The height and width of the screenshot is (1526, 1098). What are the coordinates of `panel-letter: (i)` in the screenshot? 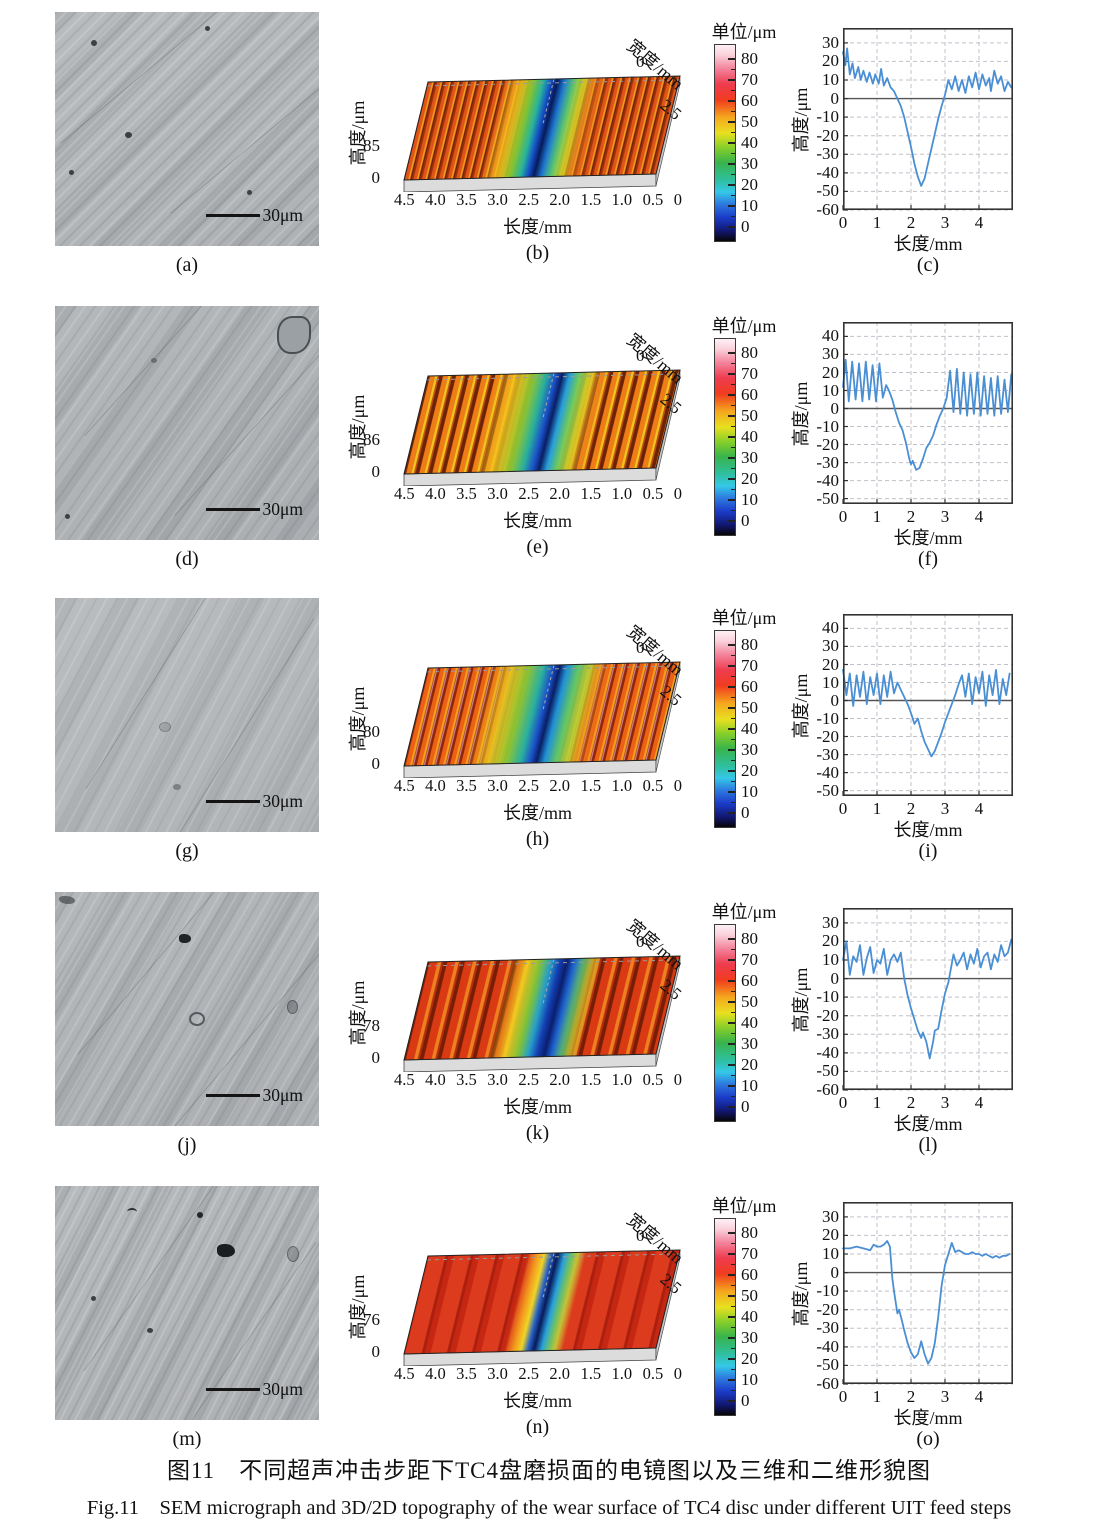 It's located at (928, 851).